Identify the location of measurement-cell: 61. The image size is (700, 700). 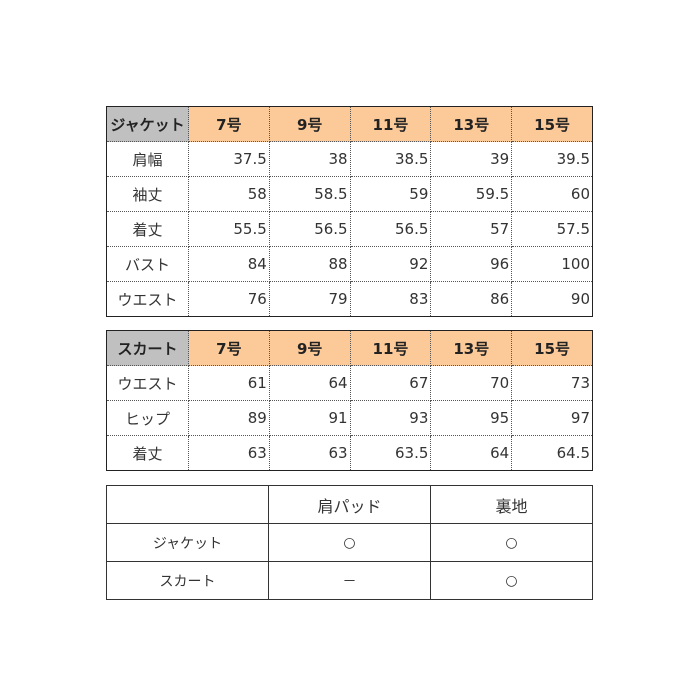
(229, 383).